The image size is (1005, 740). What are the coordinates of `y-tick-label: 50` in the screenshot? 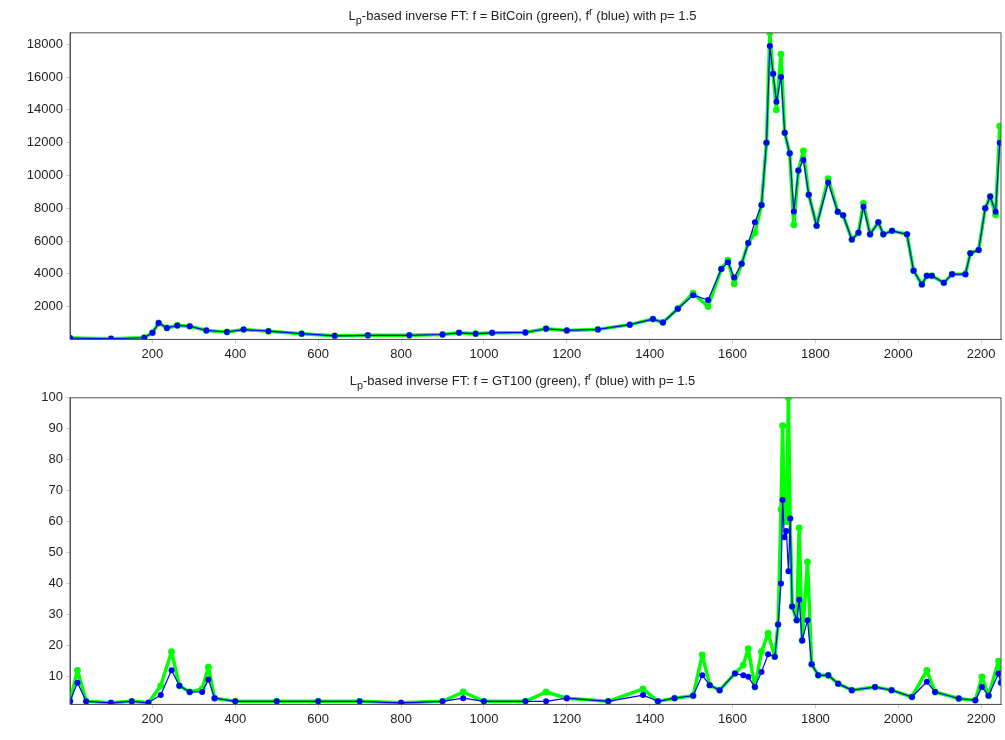 It's located at (55, 552).